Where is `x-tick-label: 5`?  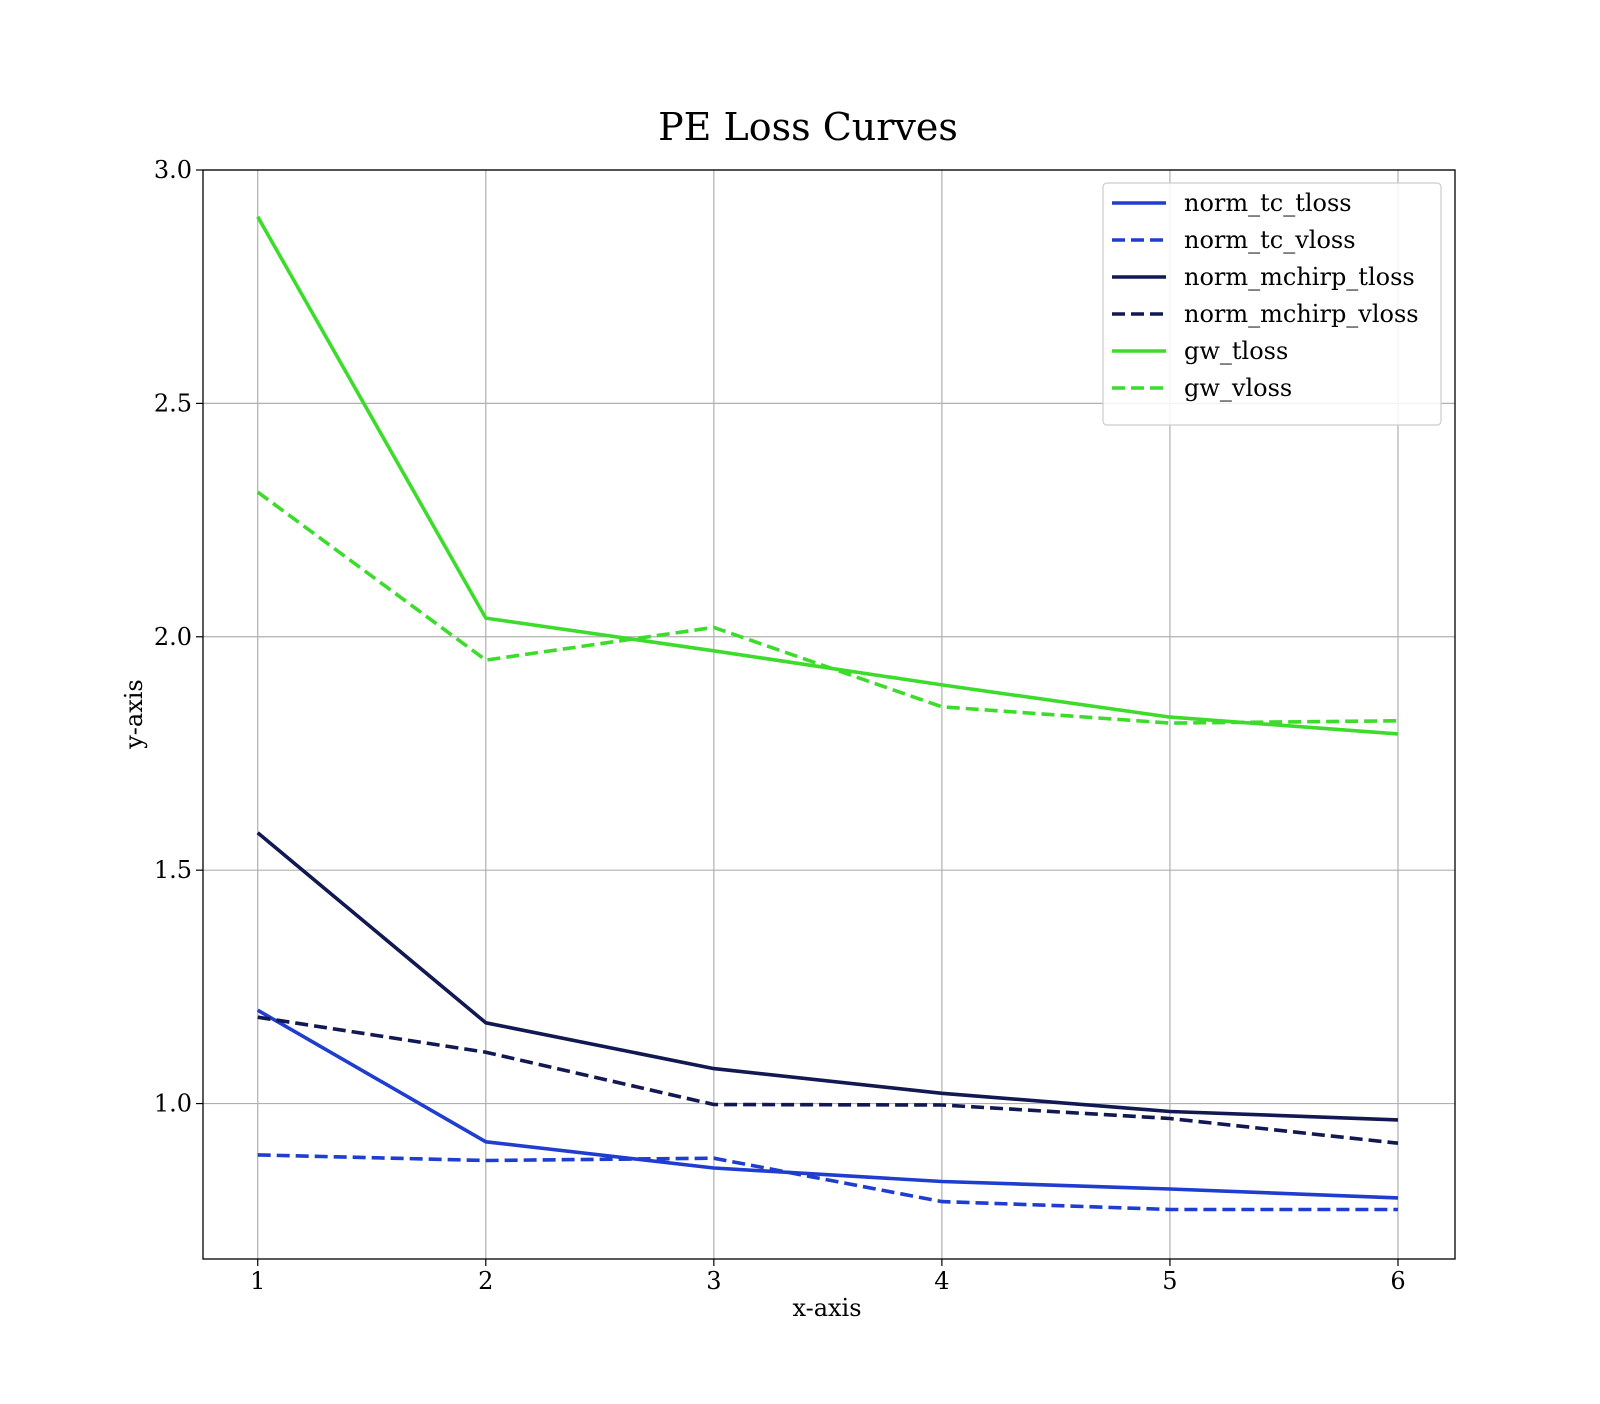 x-tick-label: 5 is located at coordinates (1169, 1281).